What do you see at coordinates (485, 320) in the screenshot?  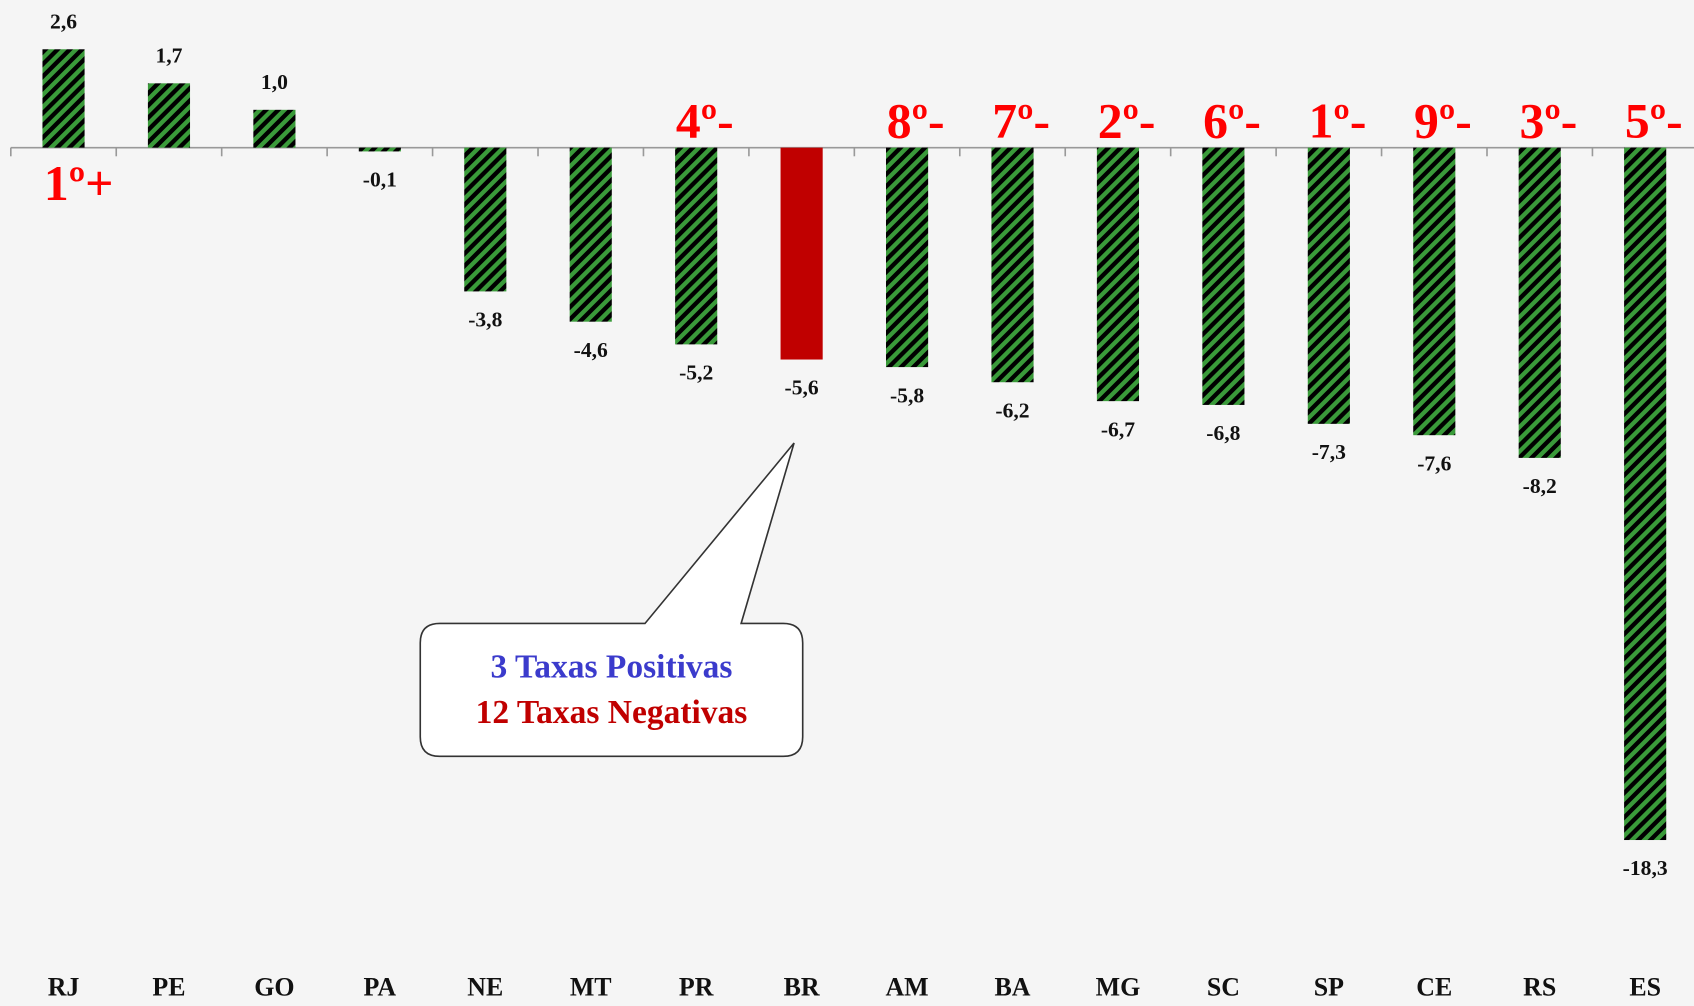 I see `value-label: -3,8` at bounding box center [485, 320].